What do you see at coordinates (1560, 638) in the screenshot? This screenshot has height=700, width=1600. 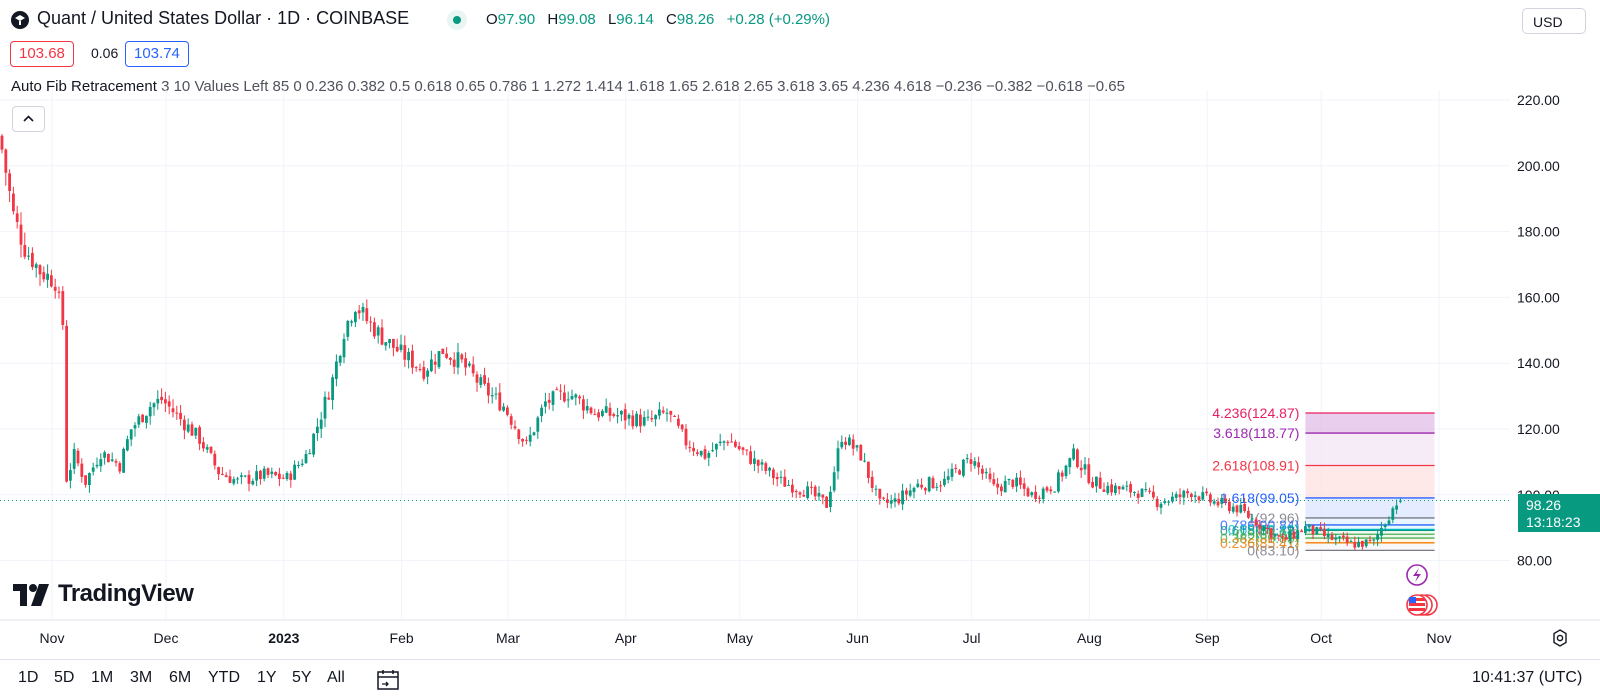 I see `settings-gear-icon` at bounding box center [1560, 638].